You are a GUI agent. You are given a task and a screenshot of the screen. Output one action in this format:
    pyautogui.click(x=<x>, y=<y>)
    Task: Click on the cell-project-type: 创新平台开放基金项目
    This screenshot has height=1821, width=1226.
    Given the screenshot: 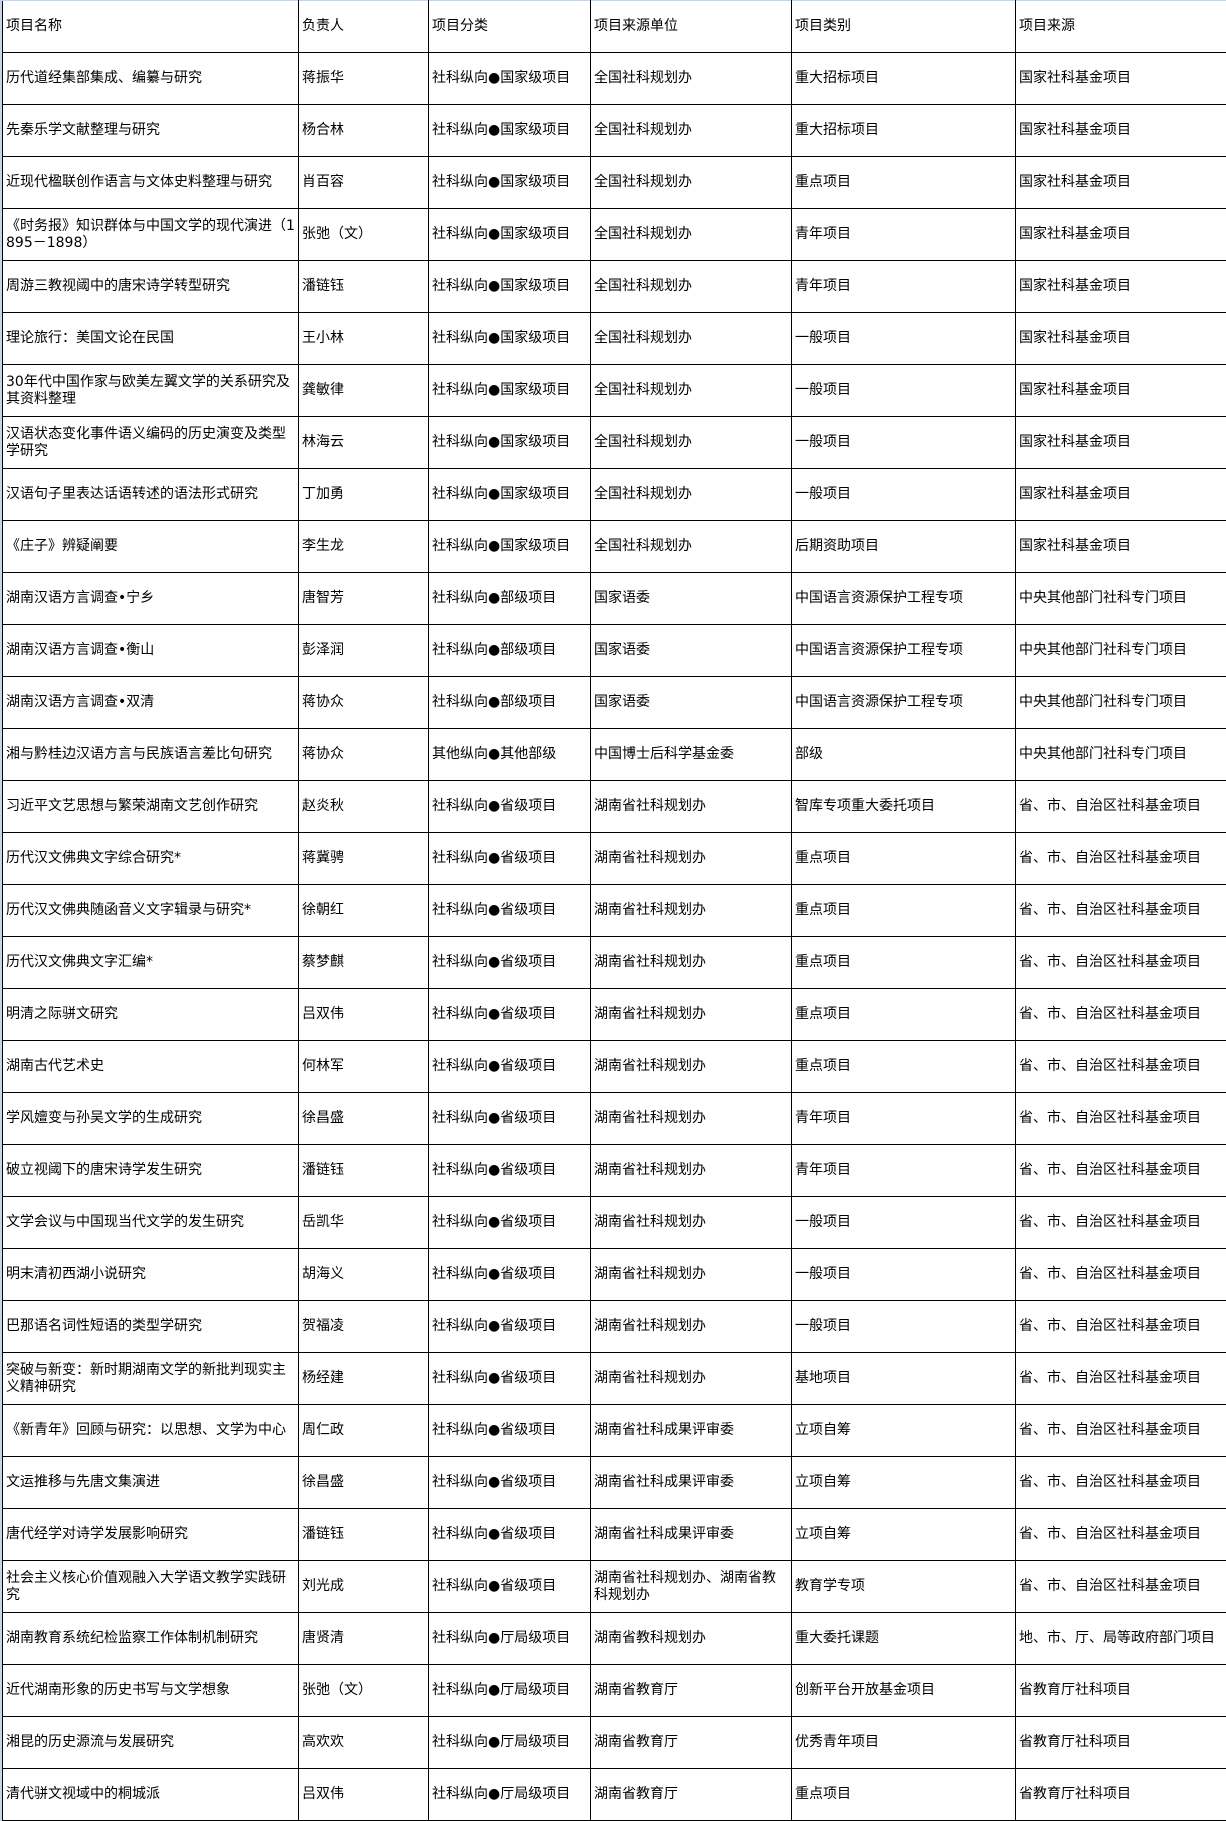 What is the action you would take?
    pyautogui.click(x=903, y=1690)
    